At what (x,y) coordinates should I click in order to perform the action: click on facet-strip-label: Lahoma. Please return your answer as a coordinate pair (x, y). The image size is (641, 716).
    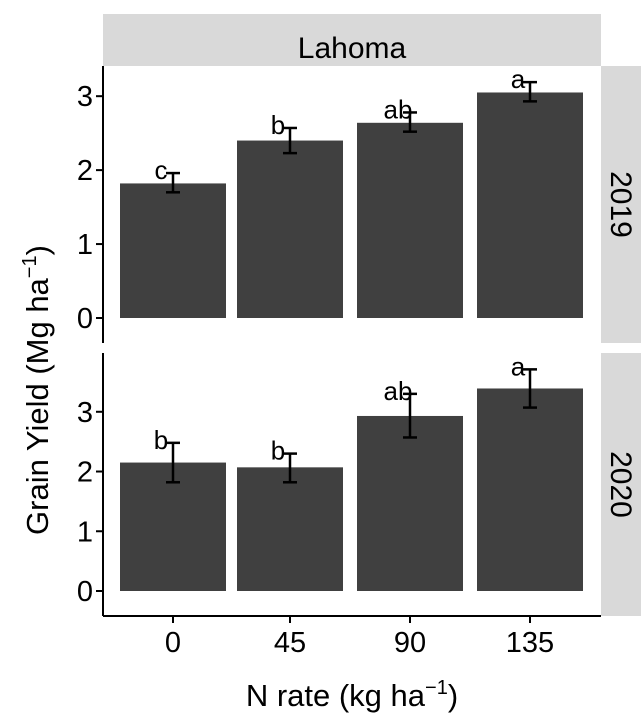
    Looking at the image, I should click on (352, 48).